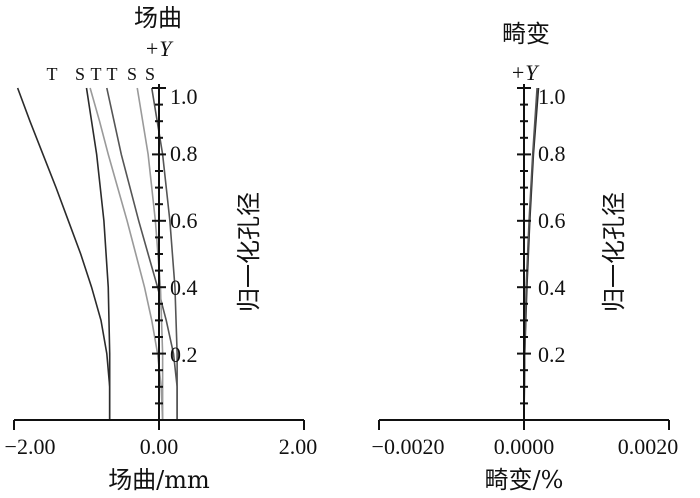  Describe the element at coordinates (408, 446) in the screenshot. I see `x-tick-label: −0.0020` at that location.